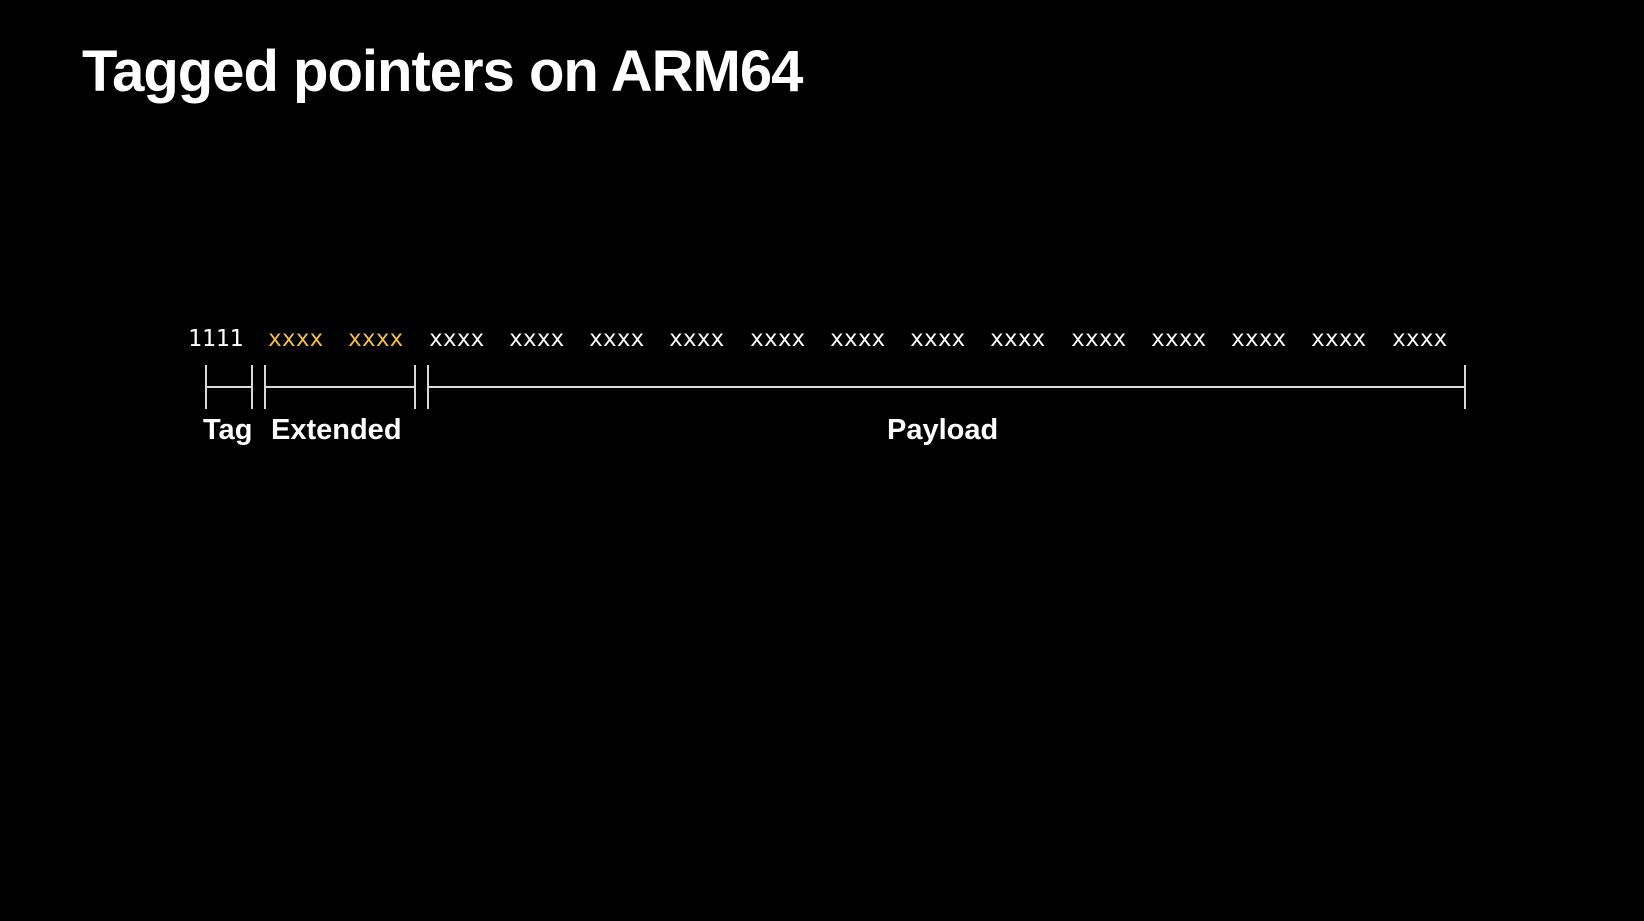 This screenshot has width=1644, height=921. Describe the element at coordinates (216, 339) in the screenshot. I see `tag-bits: 1111` at that location.